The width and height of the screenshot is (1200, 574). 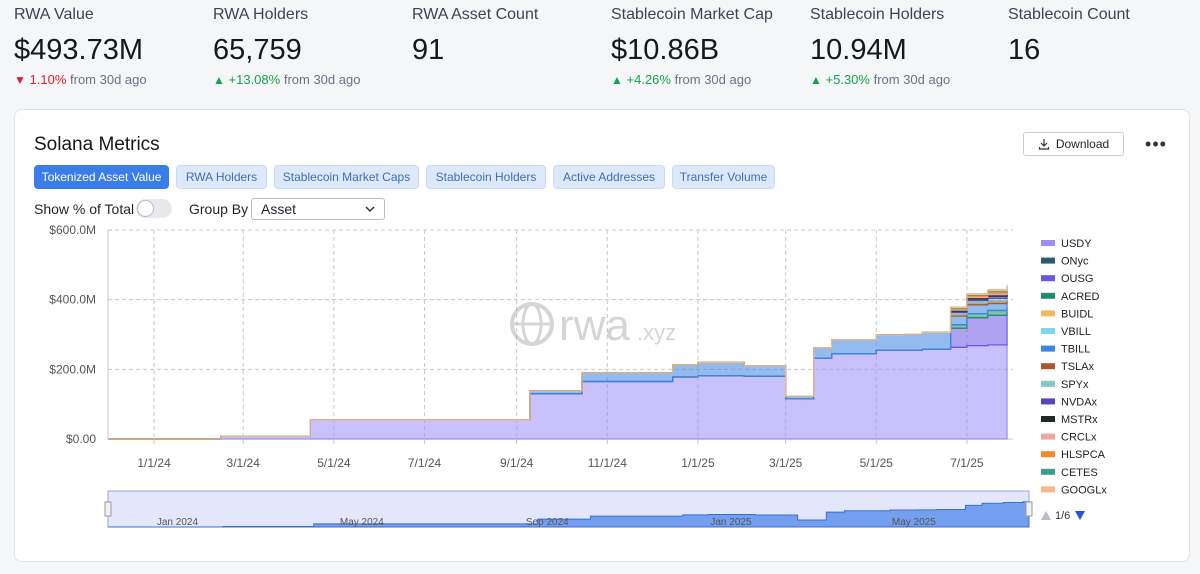 What do you see at coordinates (711, 80) in the screenshot?
I see `stat-change: ▲ +4.26% from 30d ago` at bounding box center [711, 80].